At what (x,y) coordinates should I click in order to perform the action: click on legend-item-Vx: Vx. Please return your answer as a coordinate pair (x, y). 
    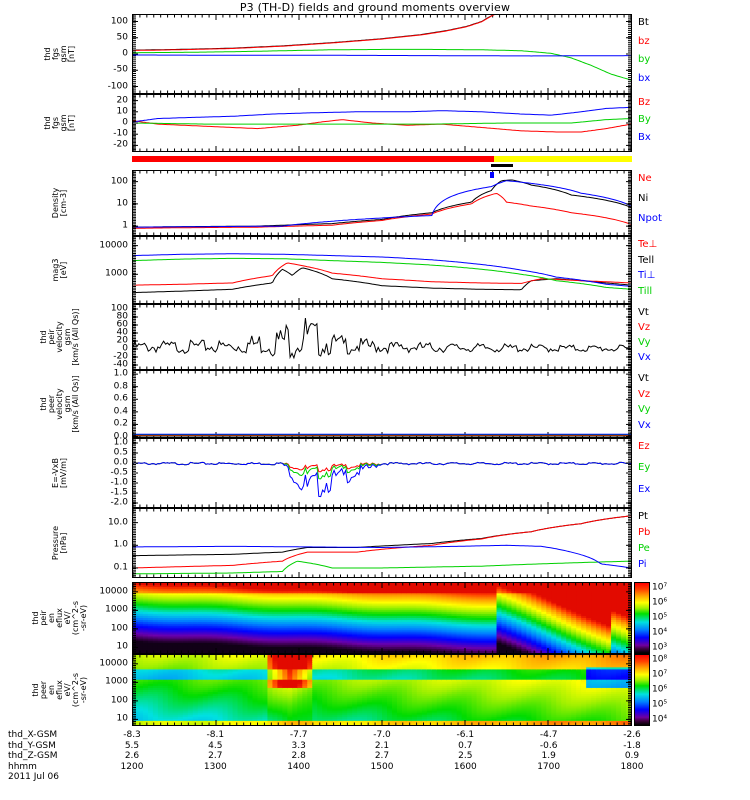
    Looking at the image, I should click on (644, 425).